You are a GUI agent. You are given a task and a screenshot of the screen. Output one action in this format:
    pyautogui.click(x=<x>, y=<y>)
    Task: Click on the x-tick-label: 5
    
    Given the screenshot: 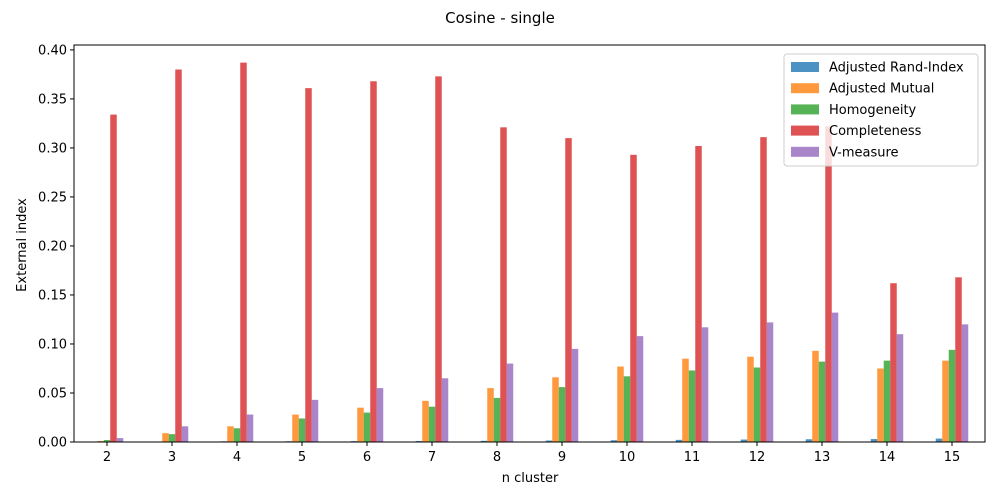 What is the action you would take?
    pyautogui.click(x=302, y=457)
    